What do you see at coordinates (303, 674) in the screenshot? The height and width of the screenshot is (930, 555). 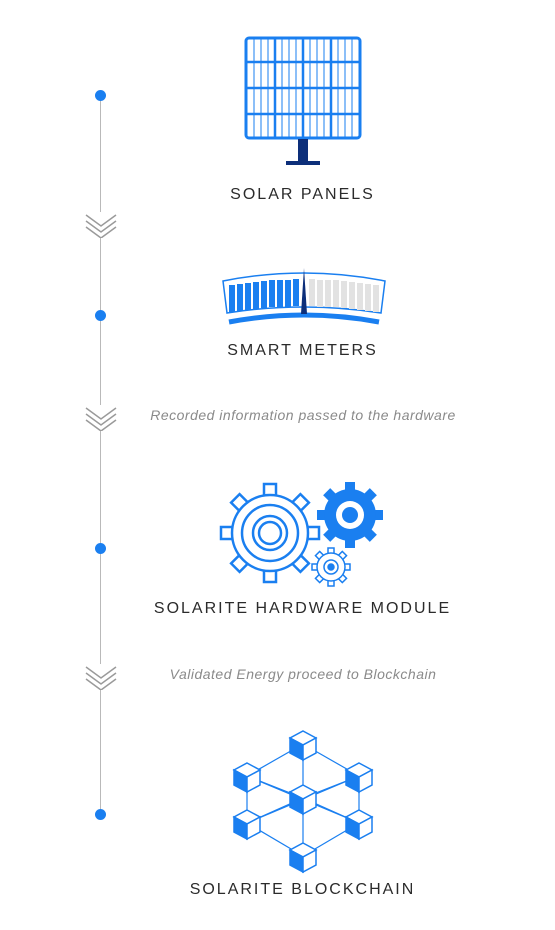 I see `caption-validated-energy: Validated Energy proceed to Blockchain` at bounding box center [303, 674].